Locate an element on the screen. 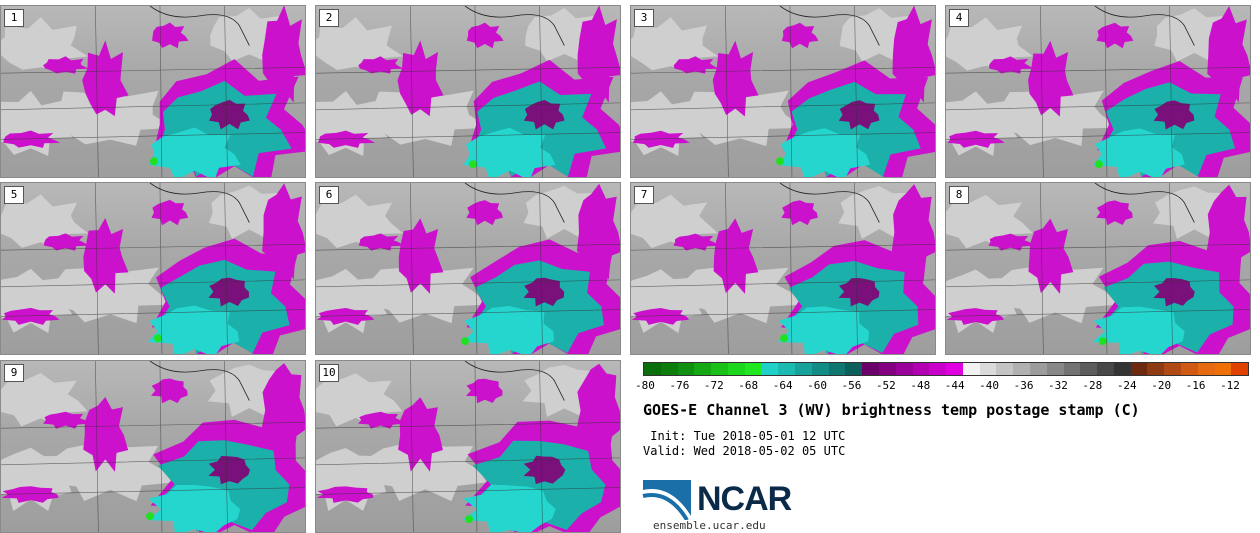 This screenshot has height=533, width=1260. colorbar-tick-label: -48 is located at coordinates (920, 385).